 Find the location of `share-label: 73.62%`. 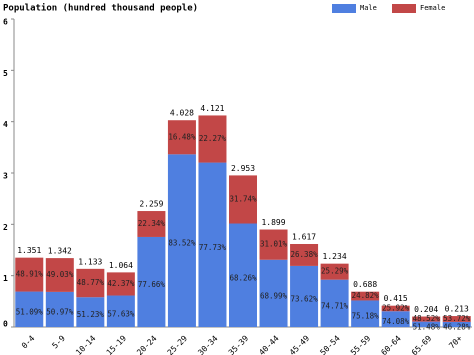

share-label: 73.62% is located at coordinates (305, 298).